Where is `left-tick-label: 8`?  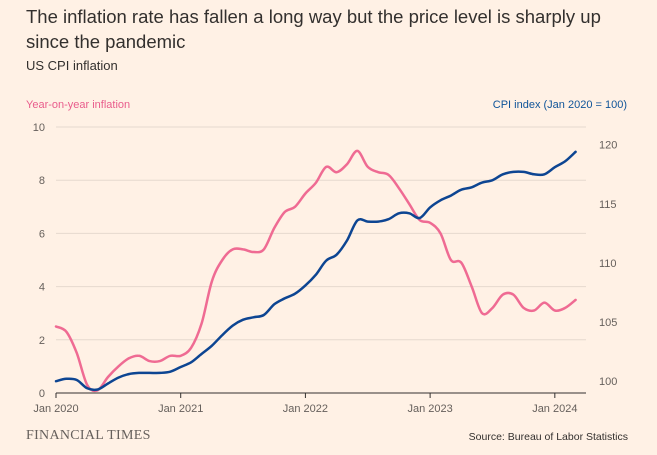
left-tick-label: 8 is located at coordinates (42, 181).